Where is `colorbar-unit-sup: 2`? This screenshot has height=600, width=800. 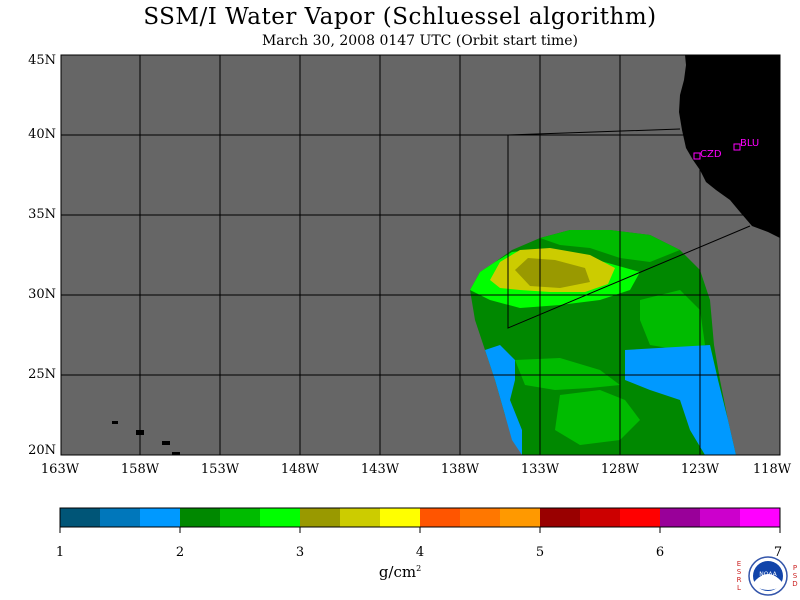
colorbar-unit-sup: 2 is located at coordinates (419, 568).